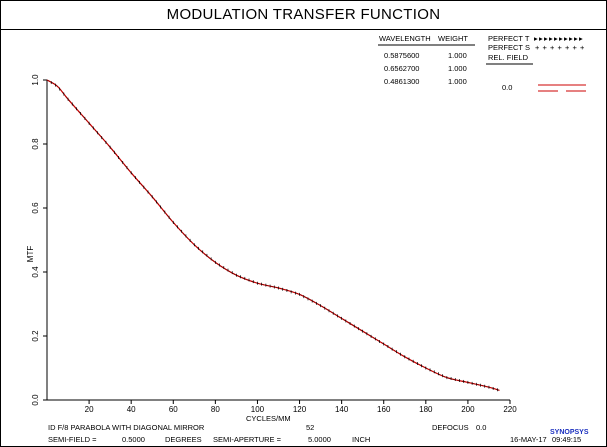 The height and width of the screenshot is (447, 607). I want to click on y-tick-label: 0.2, so click(35, 336).